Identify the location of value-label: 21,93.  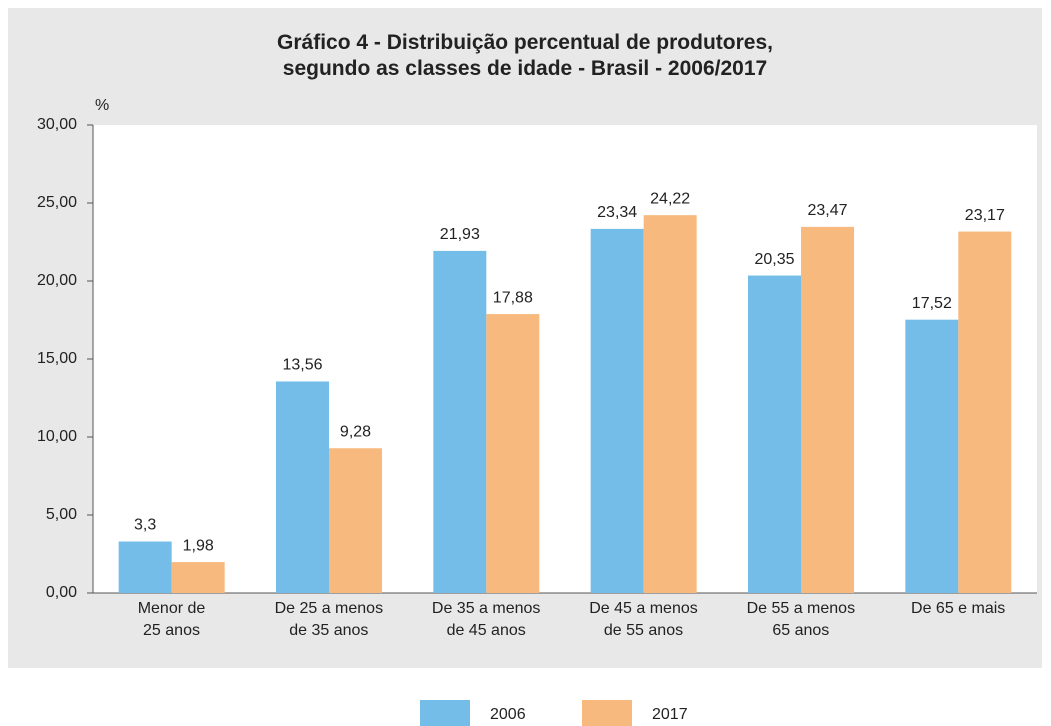
(460, 234).